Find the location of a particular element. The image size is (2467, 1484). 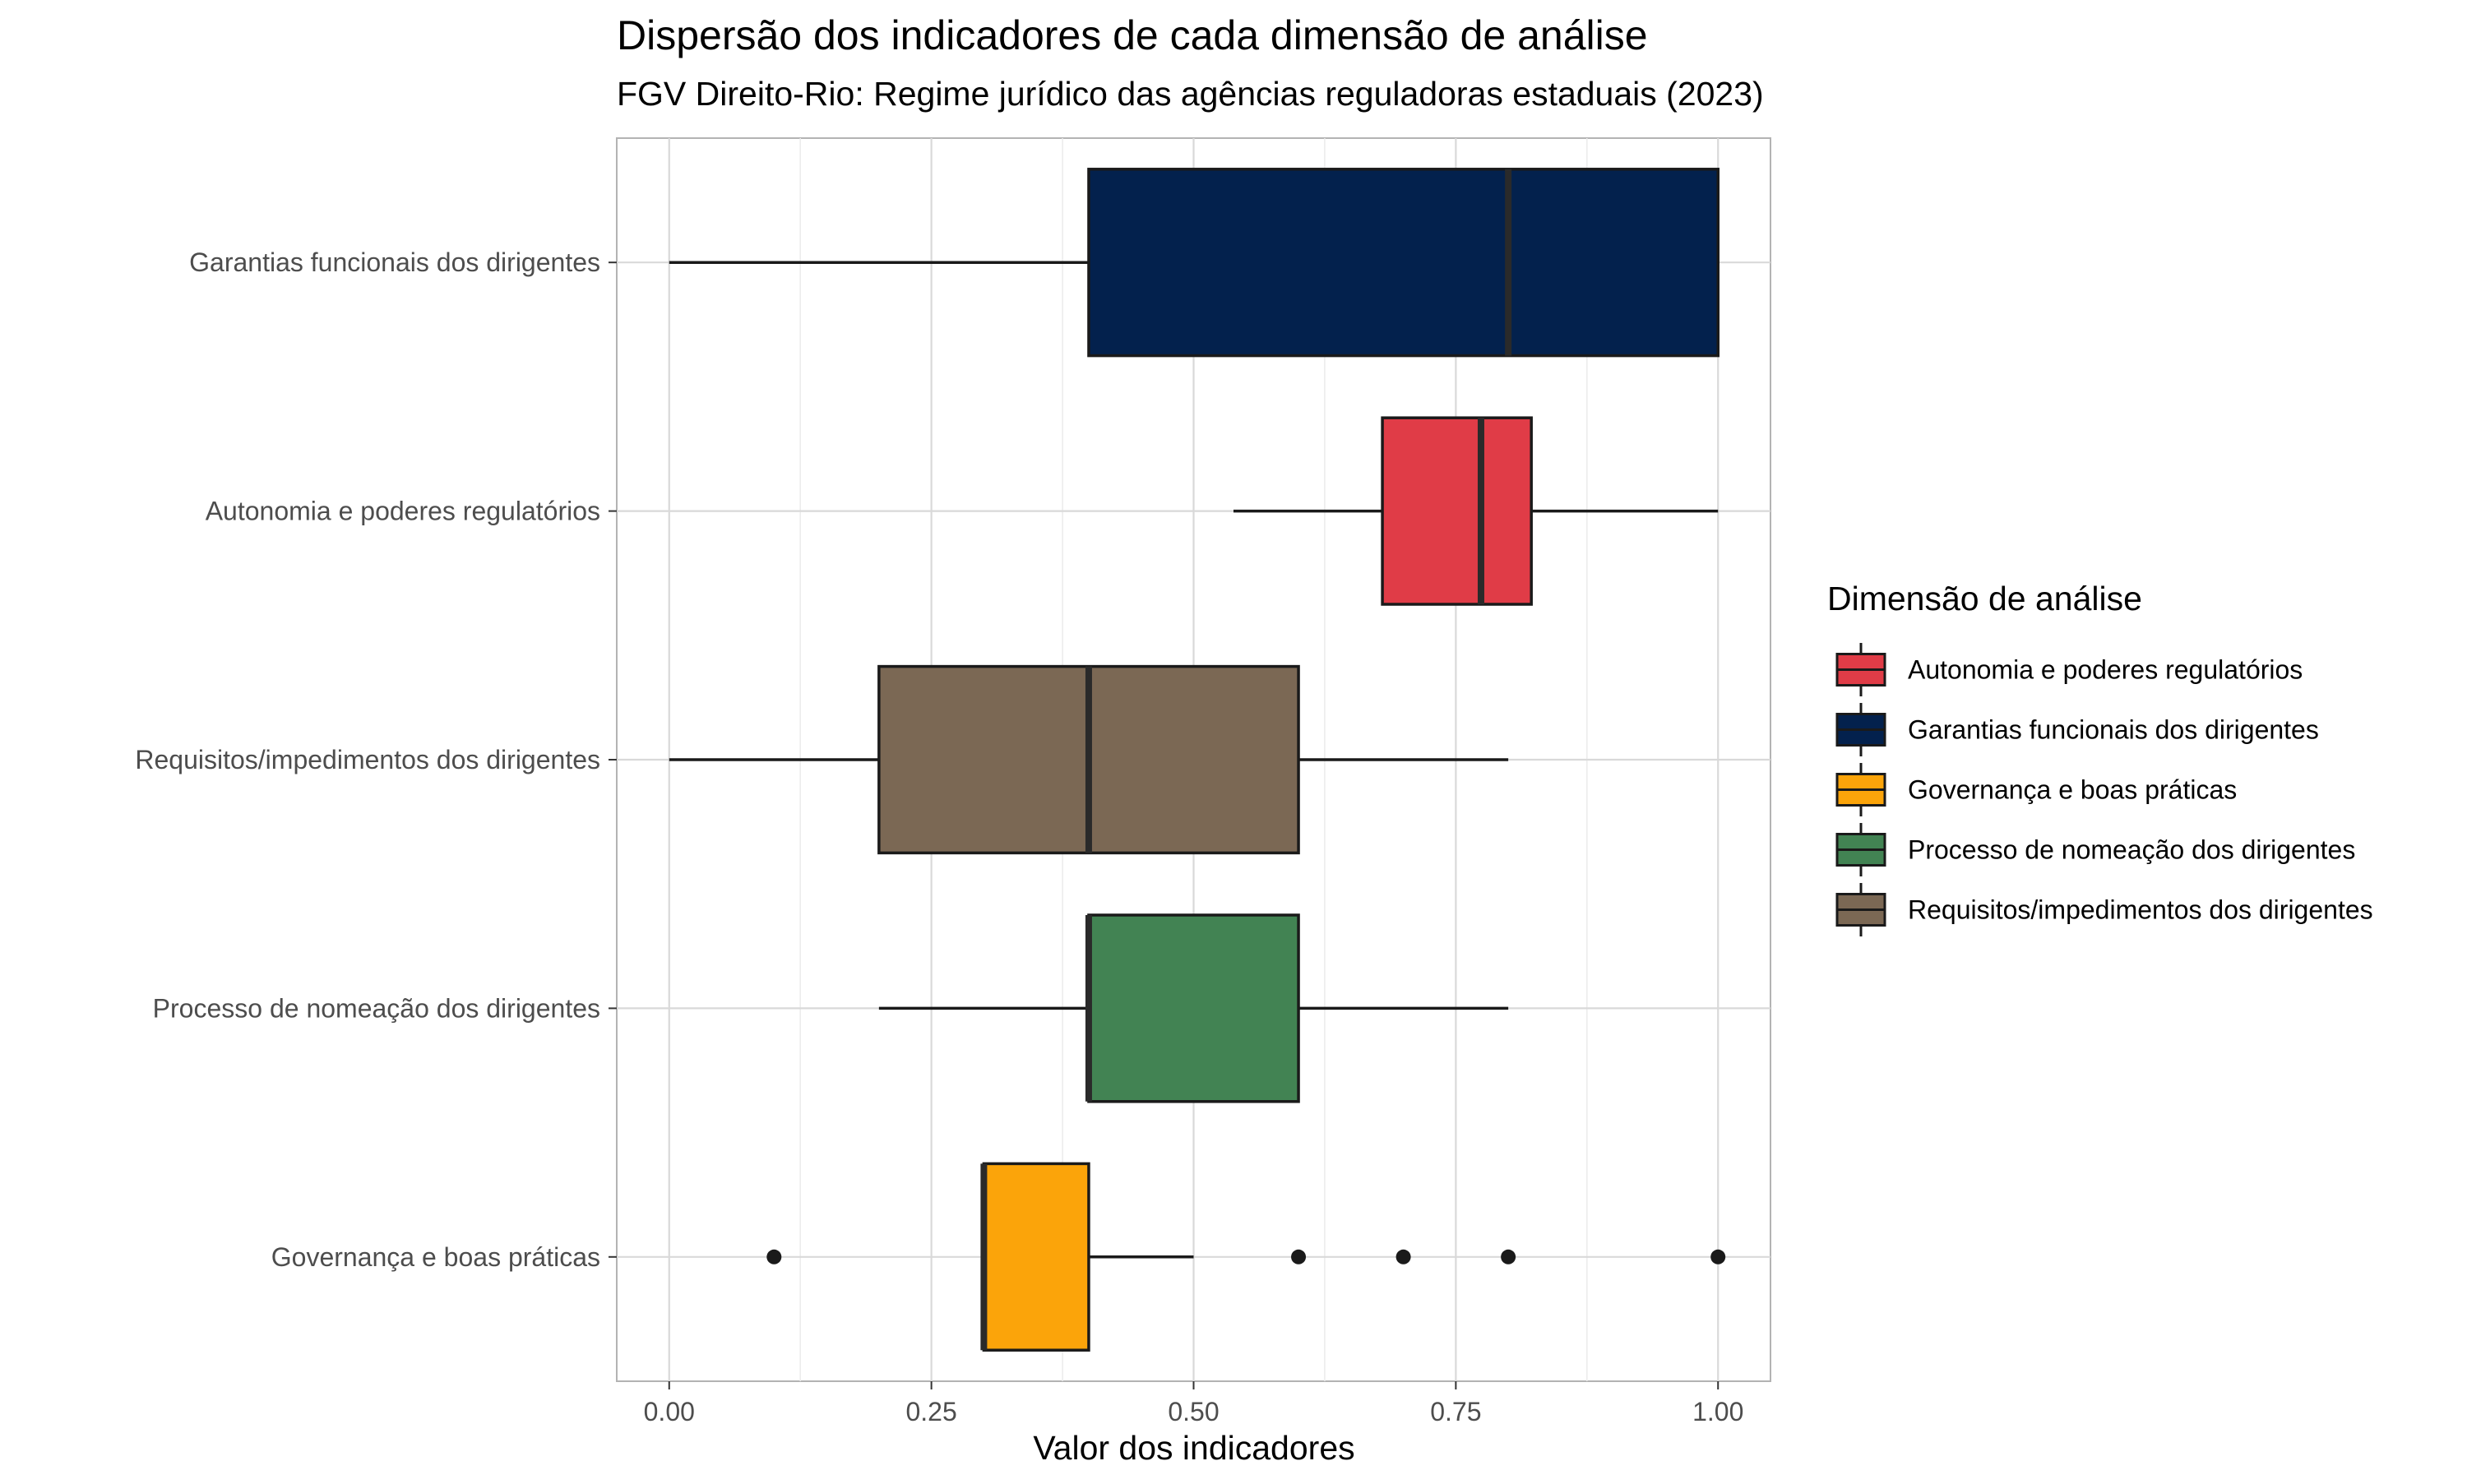

y-tick-label: Requisitos/impedimentos dos dirigentes is located at coordinates (367, 759).